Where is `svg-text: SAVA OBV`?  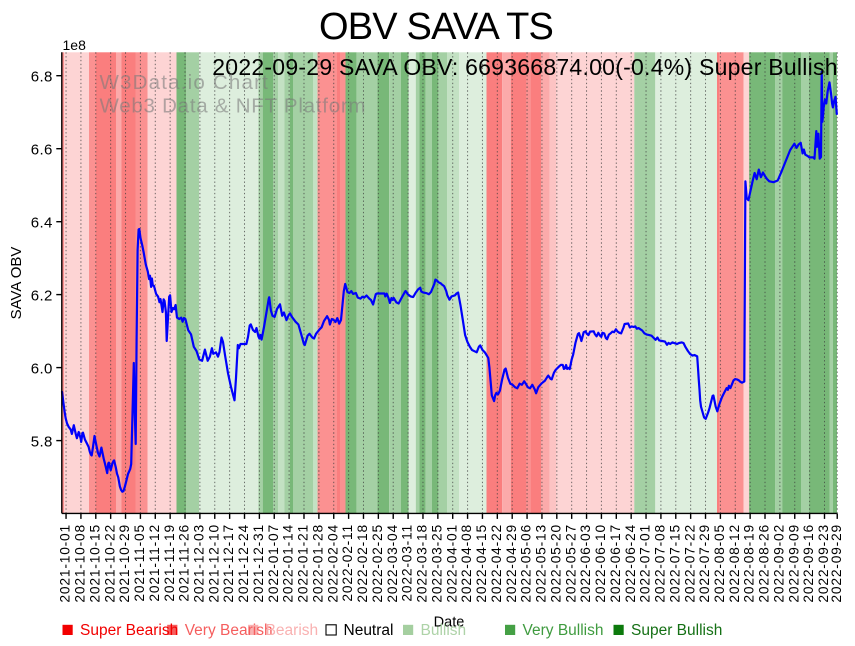
svg-text: SAVA OBV is located at coordinates (16, 283).